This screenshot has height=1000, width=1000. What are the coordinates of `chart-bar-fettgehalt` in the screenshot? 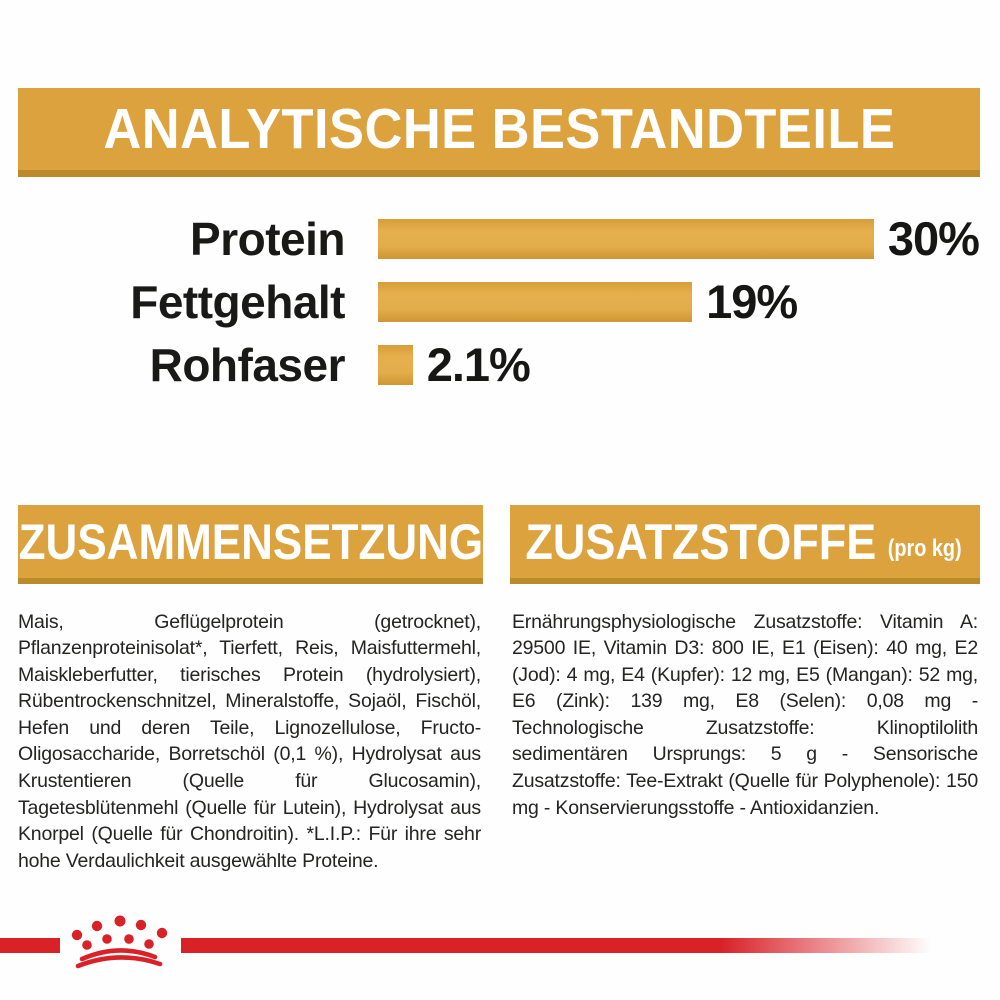 It's located at (535, 301).